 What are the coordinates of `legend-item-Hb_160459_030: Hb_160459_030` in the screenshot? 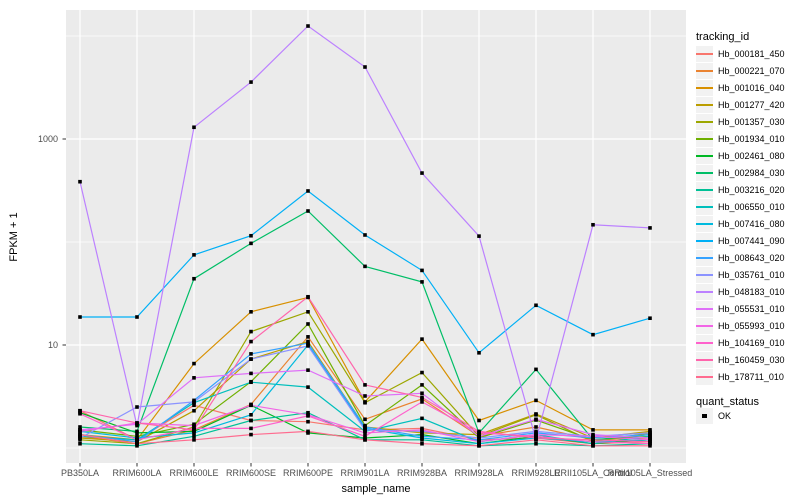 It's located at (740, 359).